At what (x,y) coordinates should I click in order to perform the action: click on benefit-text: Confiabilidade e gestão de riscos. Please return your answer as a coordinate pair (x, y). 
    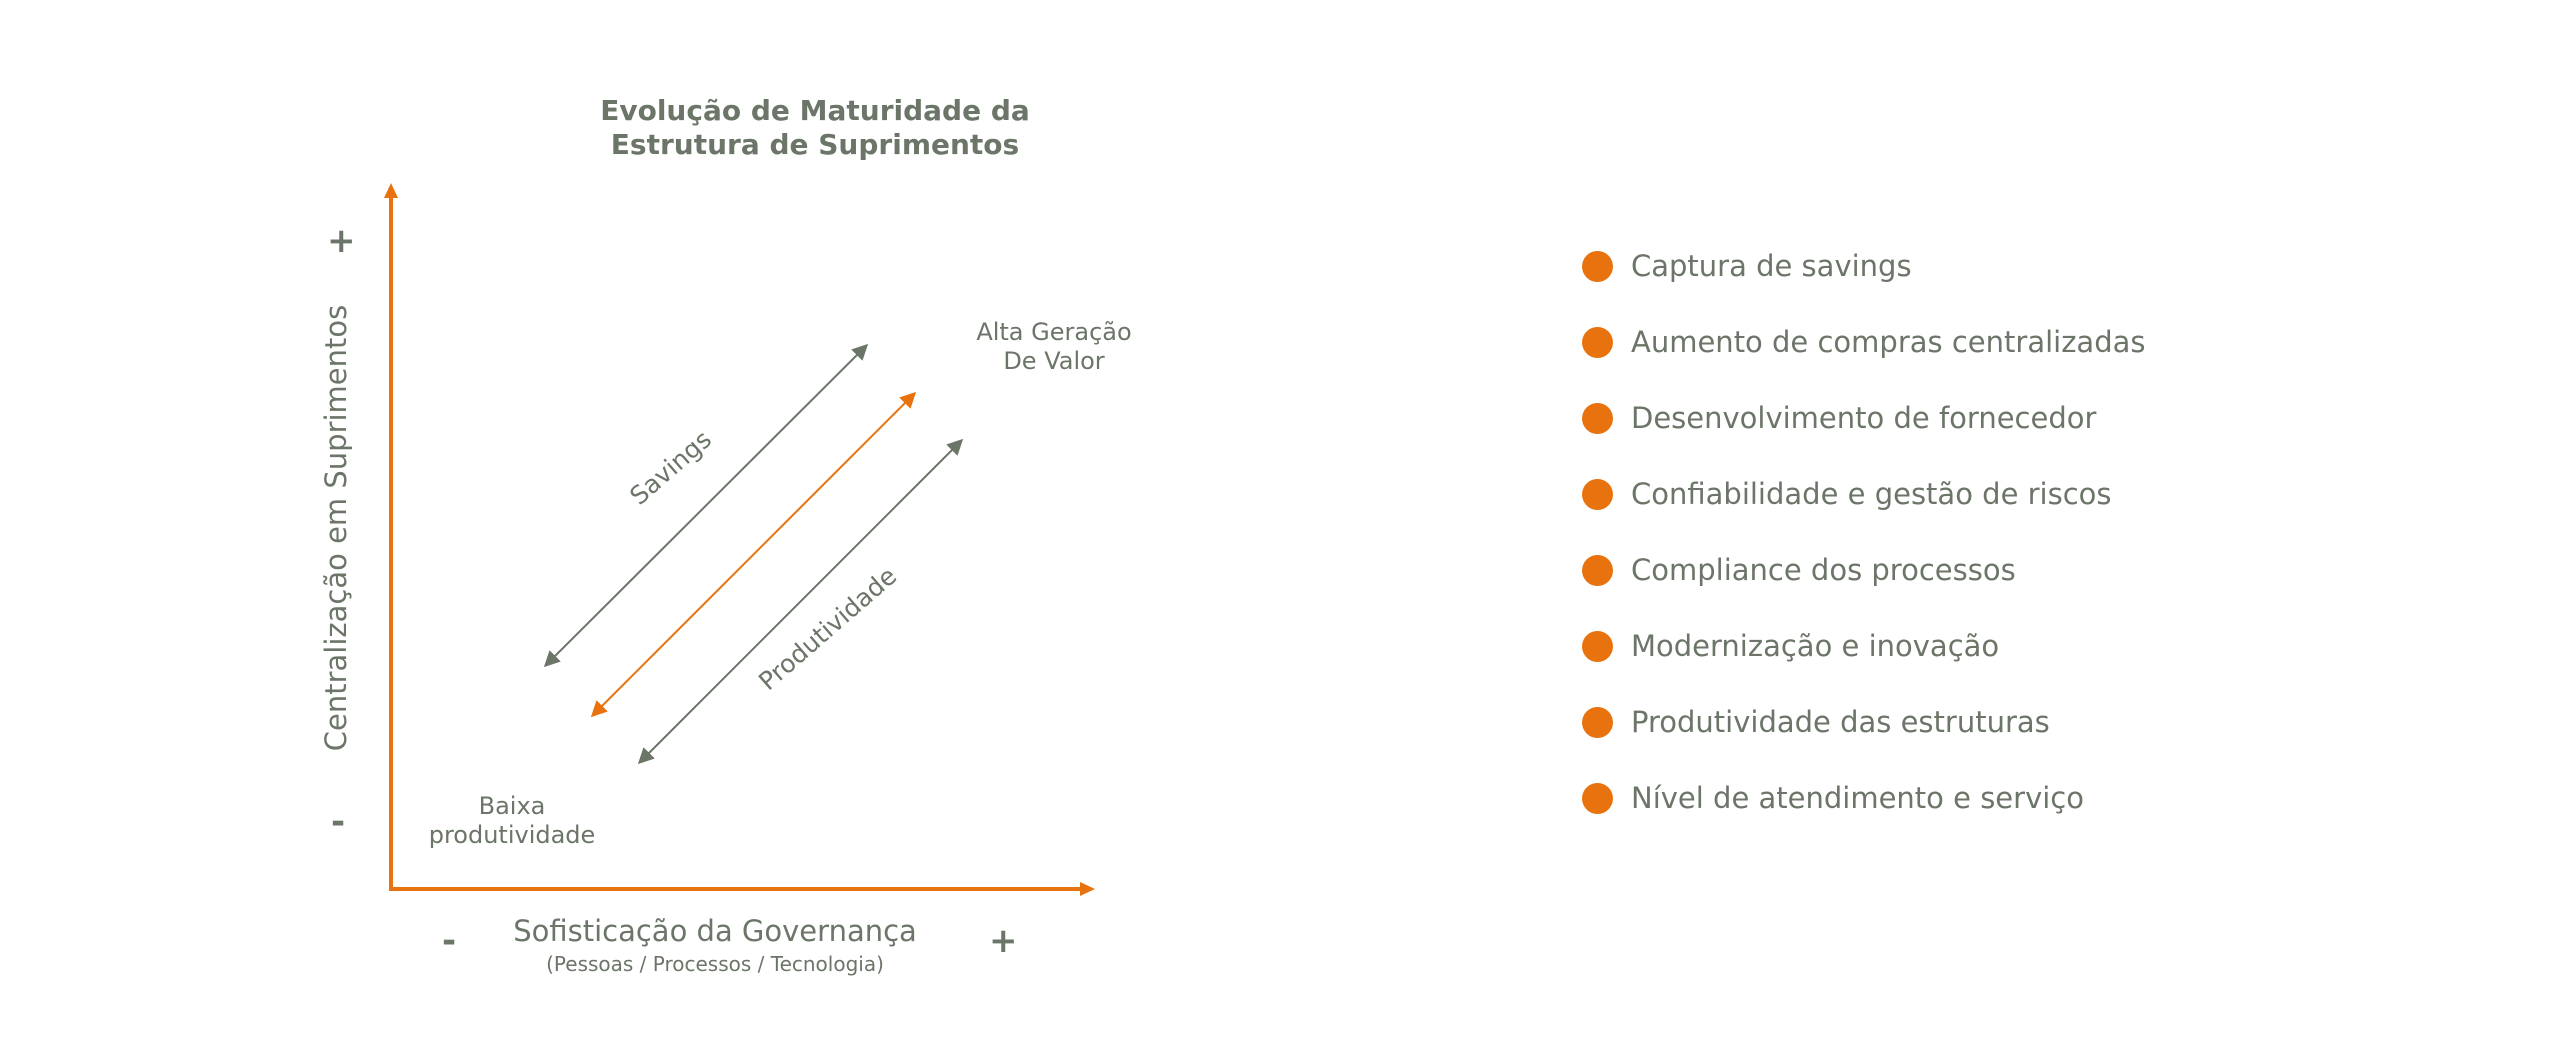
    Looking at the image, I should click on (1871, 494).